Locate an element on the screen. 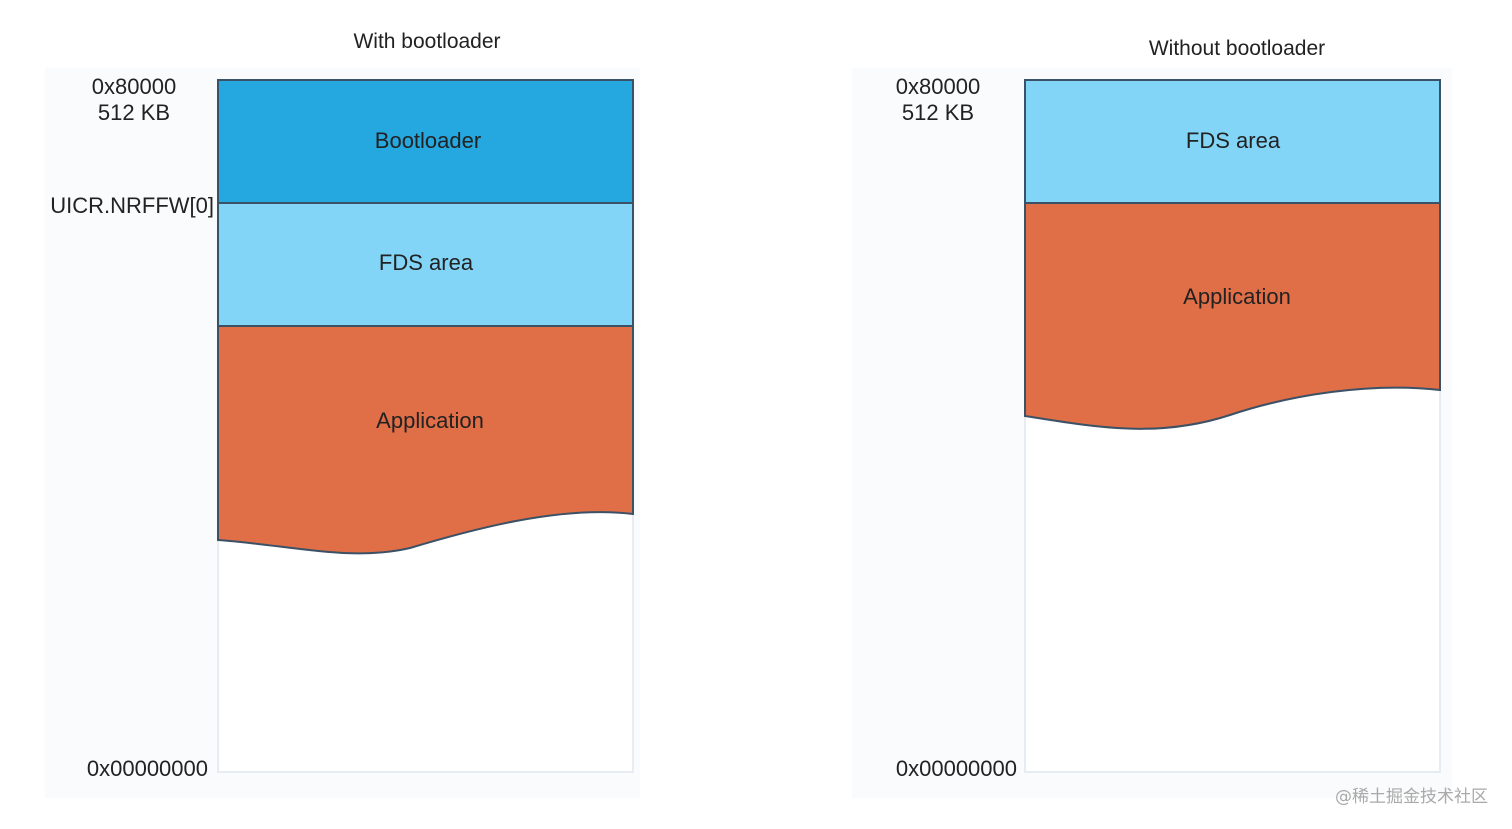 This screenshot has height=829, width=1512. left-region-bootloader-label: Bootloader is located at coordinates (428, 140).